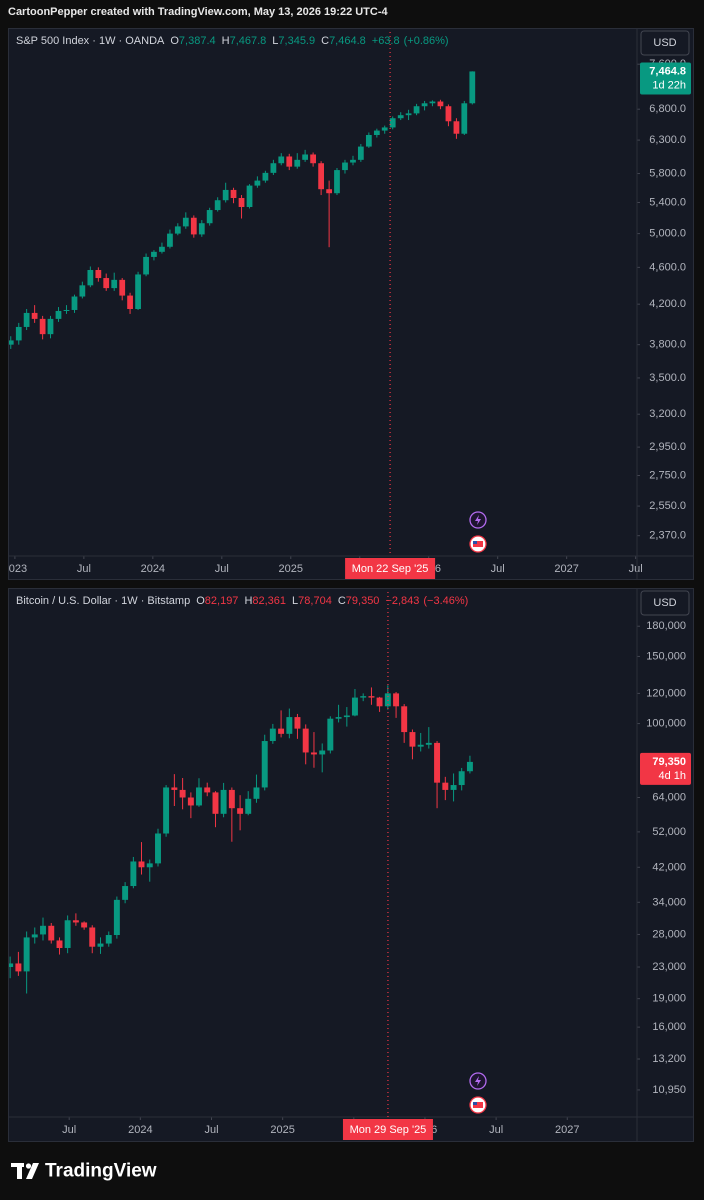 The width and height of the screenshot is (704, 1200). I want to click on y-tick-label: 100,000, so click(666, 724).